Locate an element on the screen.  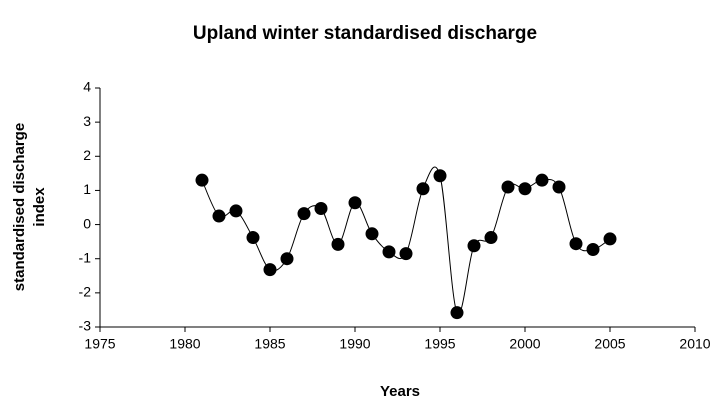
y-tick-label: -3 is located at coordinates (85, 326).